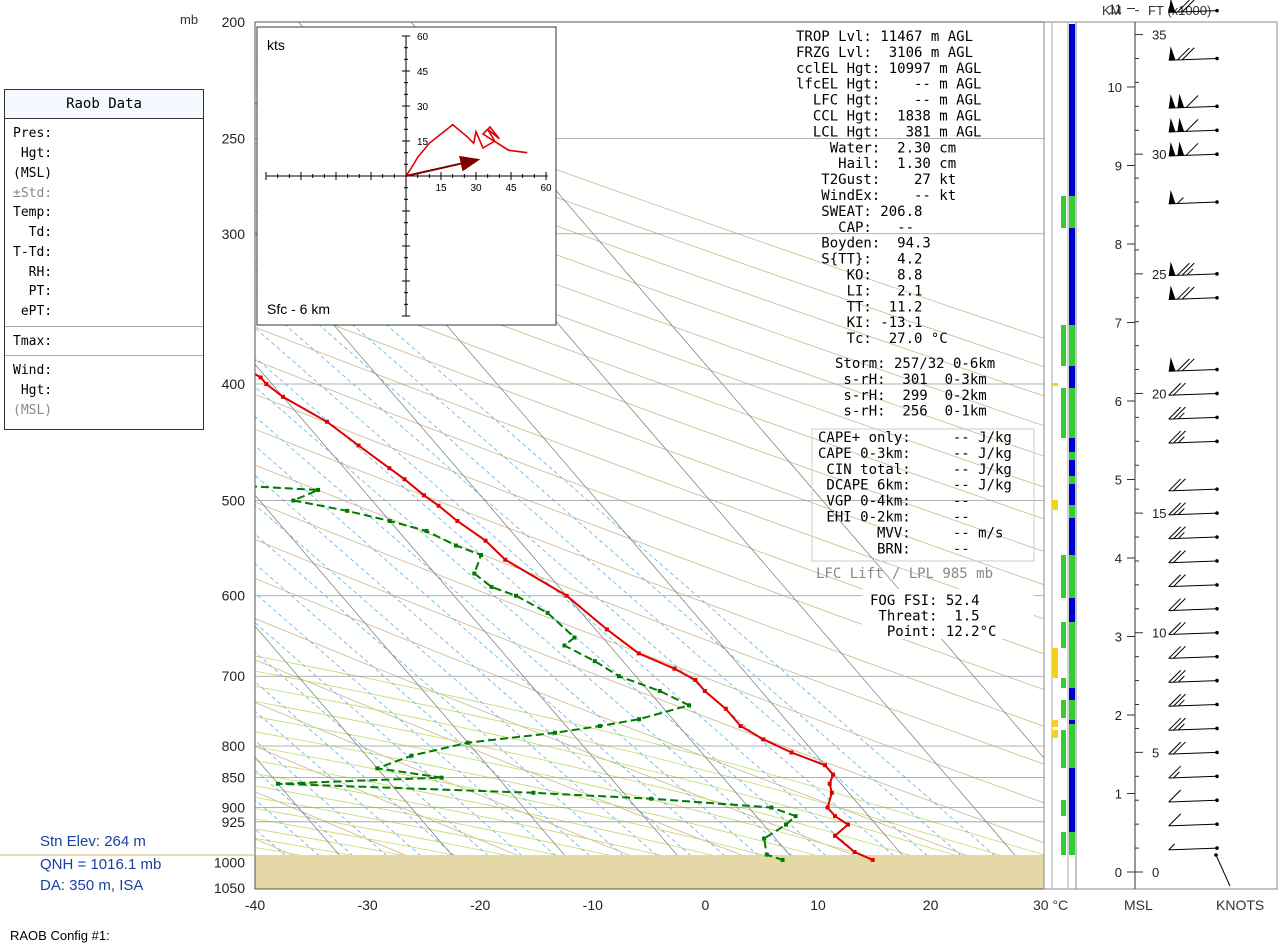 This screenshot has height=948, width=1280. What do you see at coordinates (1118, 794) in the screenshot?
I see `km-tick-label: 1` at bounding box center [1118, 794].